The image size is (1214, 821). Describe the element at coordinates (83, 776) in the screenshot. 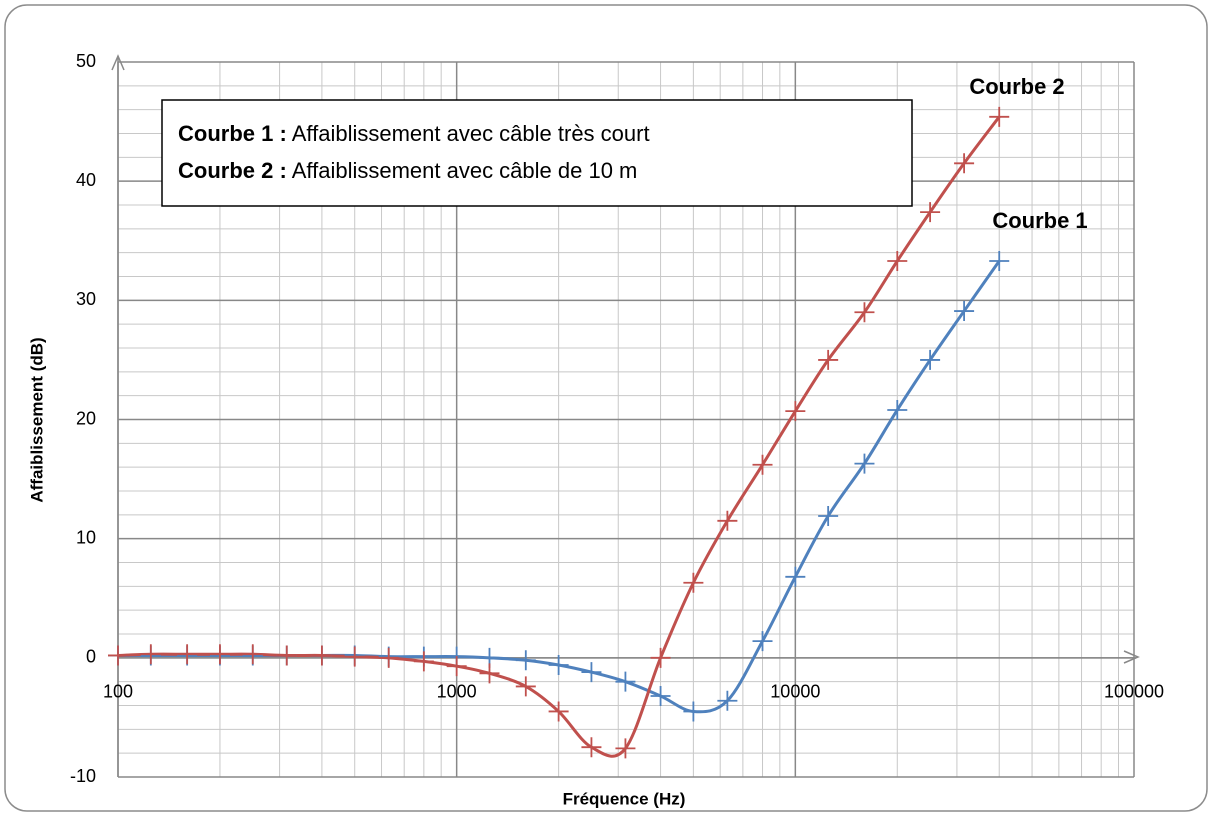

I see `y-tick-label: -10` at that location.